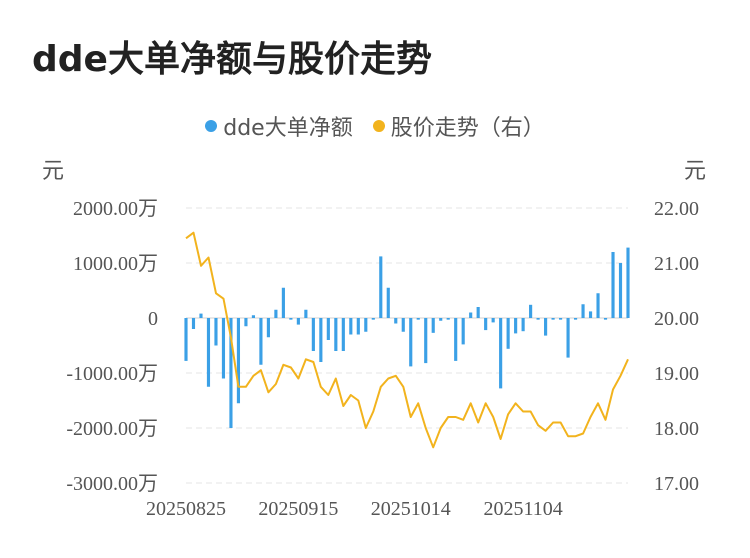 This screenshot has width=750, height=558. I want to click on legend-item-bar: dde大单净额, so click(279, 126).